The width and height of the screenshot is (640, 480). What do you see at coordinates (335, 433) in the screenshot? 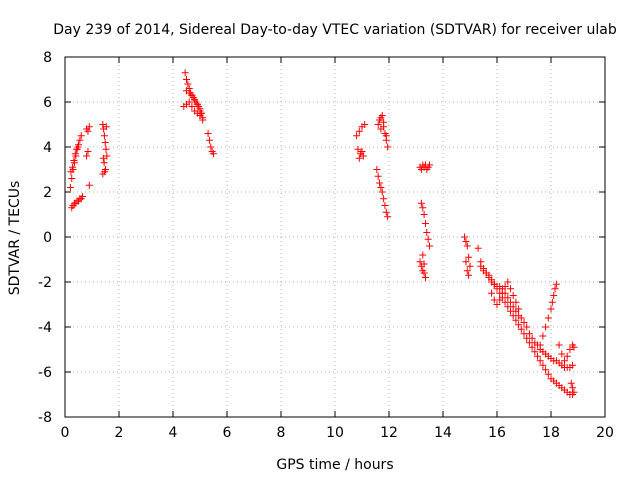
I see `x-tick-label: 10` at bounding box center [335, 433].